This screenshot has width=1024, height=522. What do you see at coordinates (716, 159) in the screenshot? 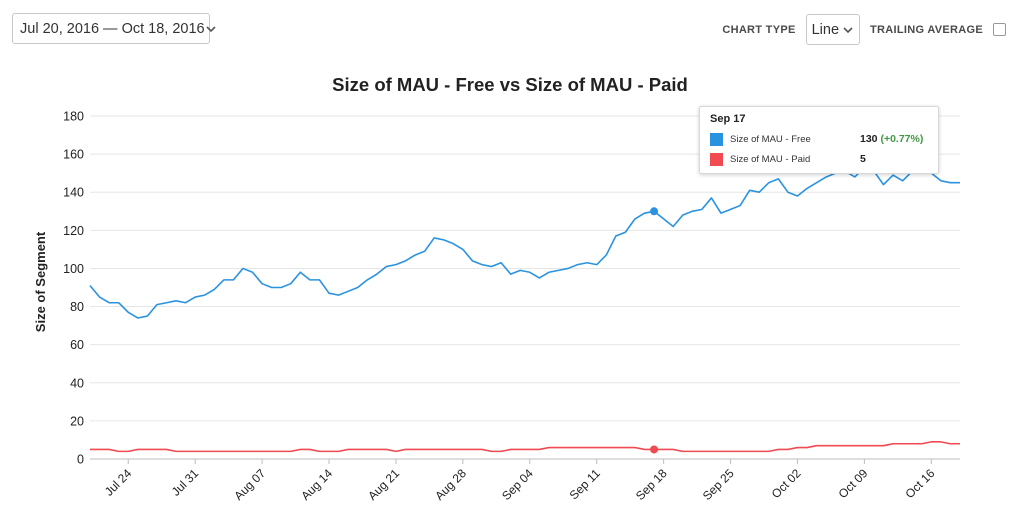
I see `paid-legend-swatch` at bounding box center [716, 159].